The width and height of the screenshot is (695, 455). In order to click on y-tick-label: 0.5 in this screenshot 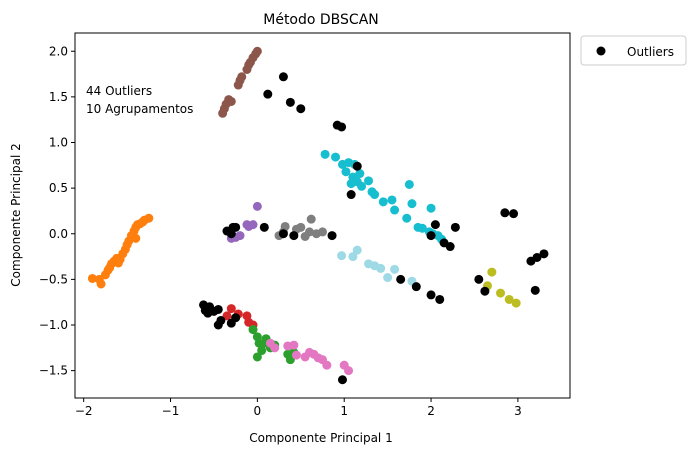, I will do `click(58, 188)`.